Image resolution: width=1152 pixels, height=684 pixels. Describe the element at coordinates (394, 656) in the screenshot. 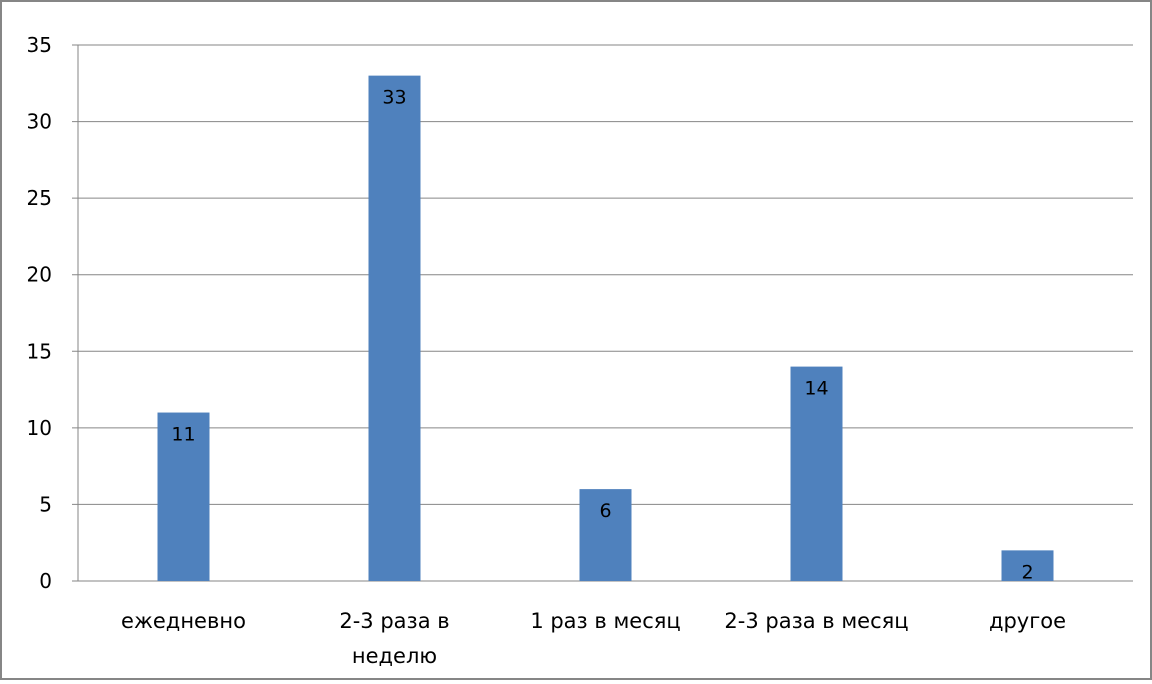

I see `x-tick-label: неделю` at that location.